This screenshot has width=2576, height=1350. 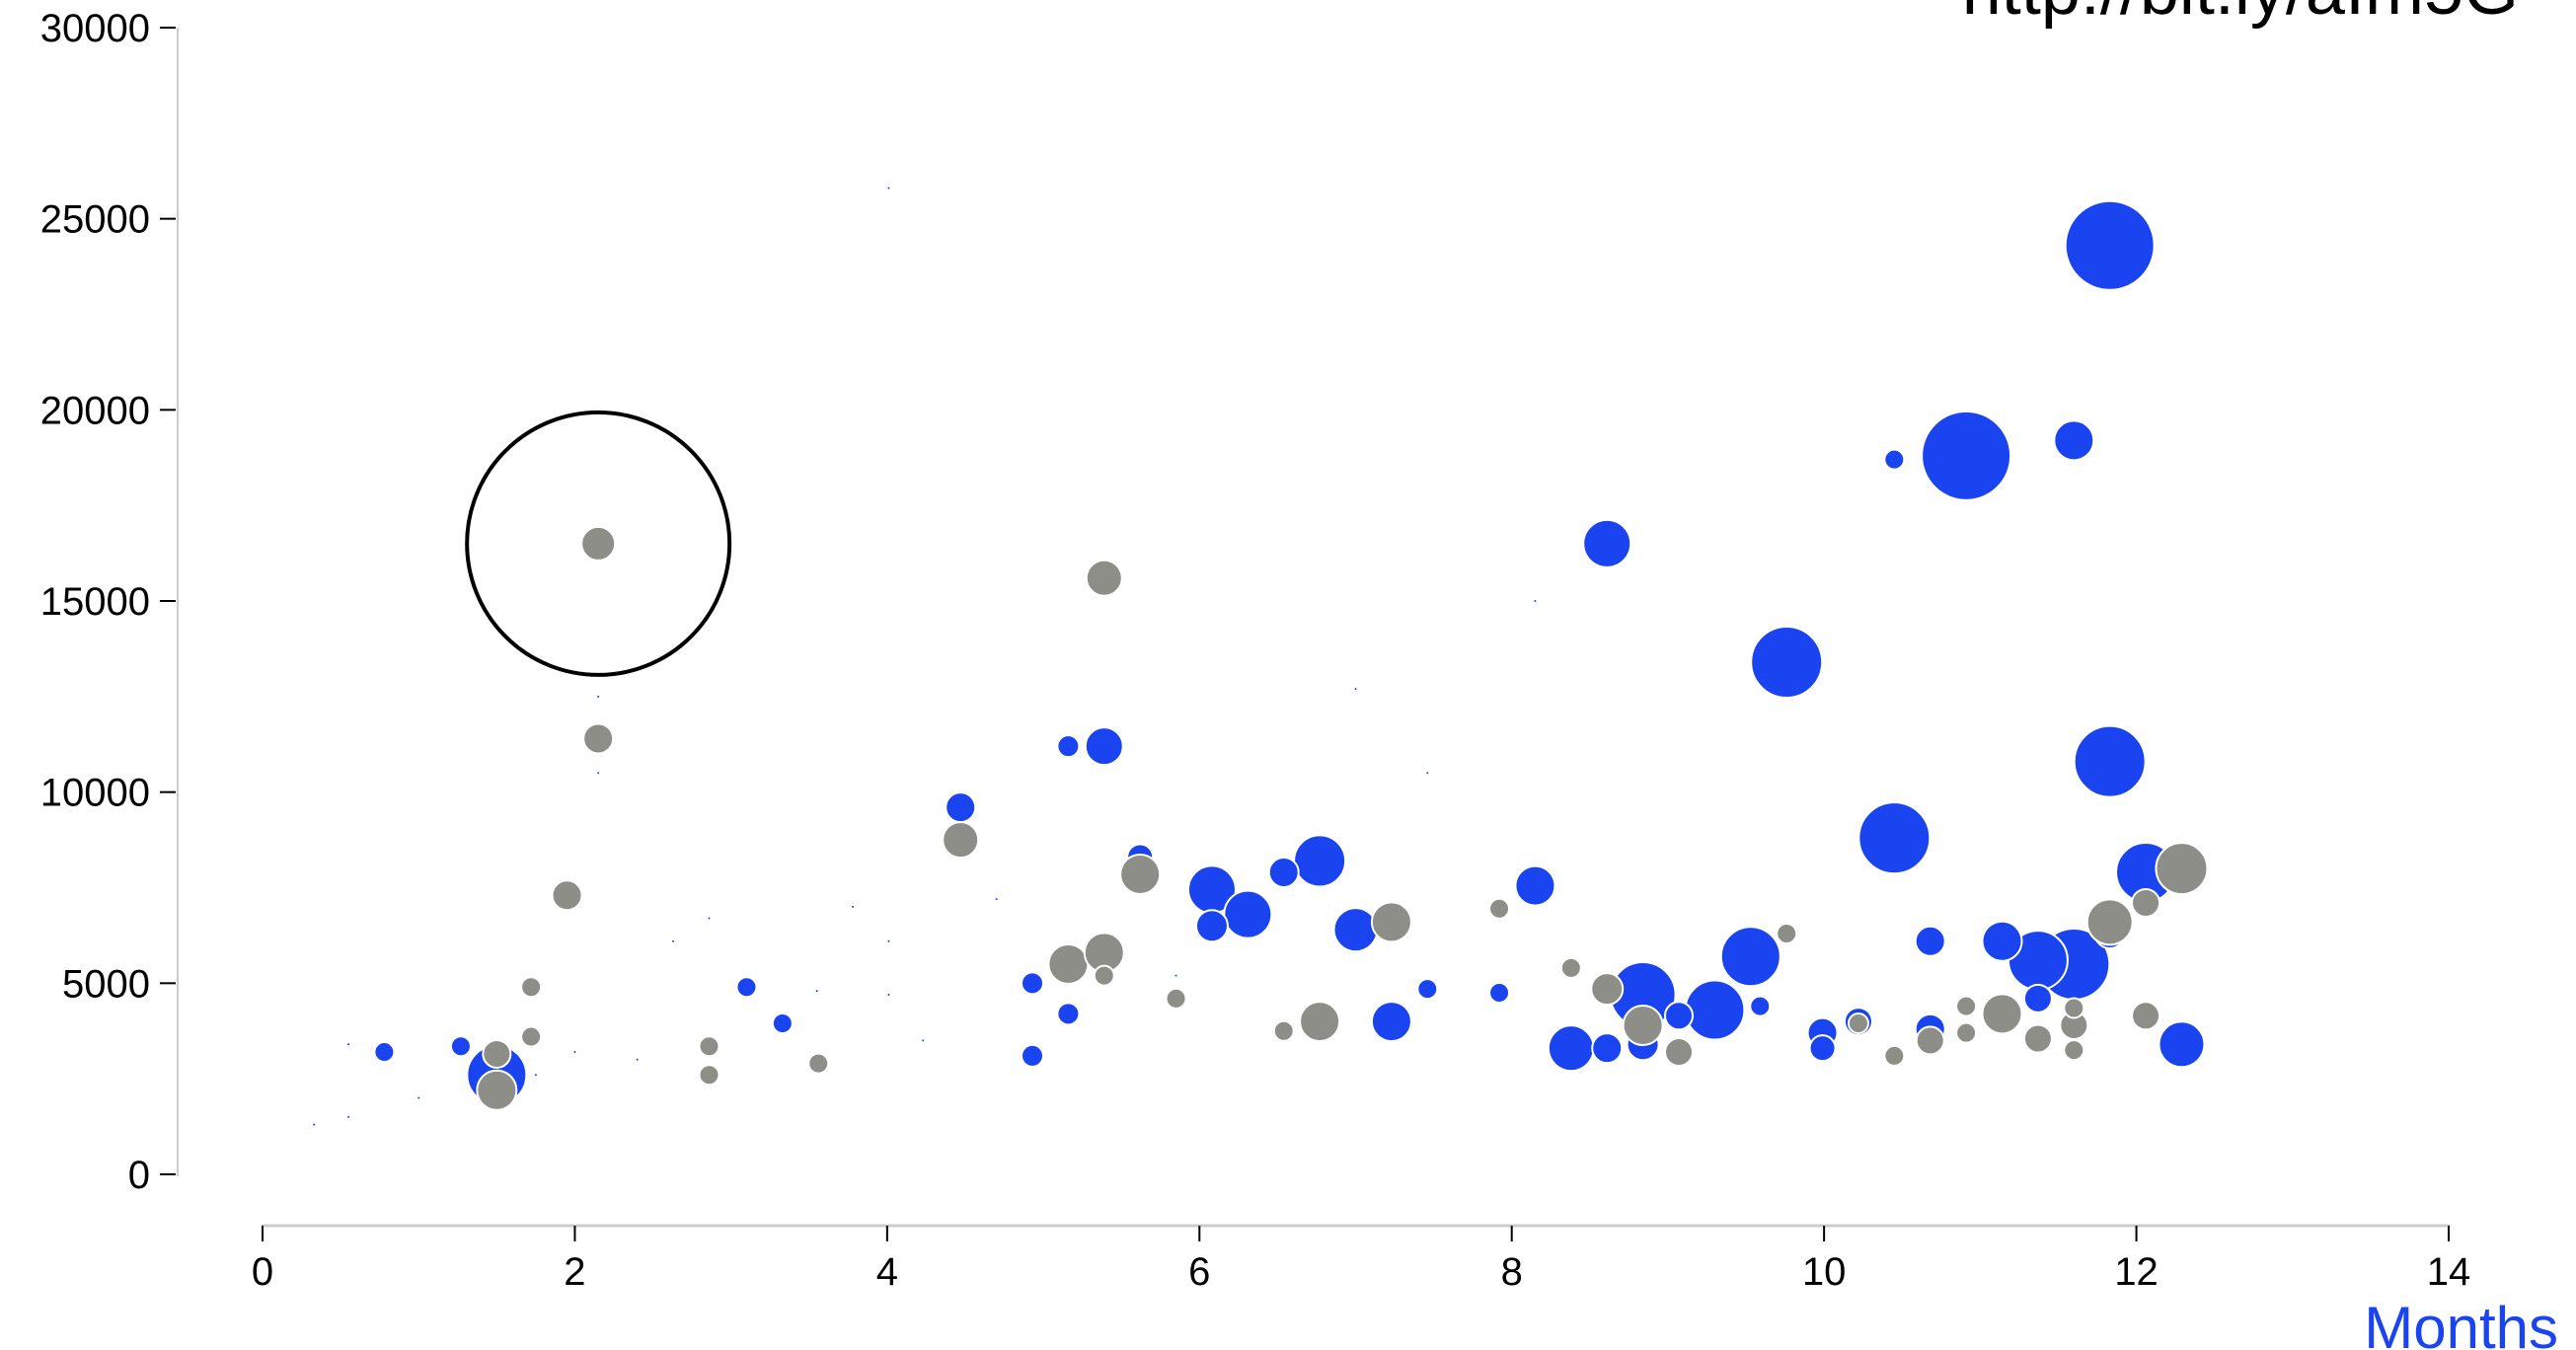 I want to click on x-axis: 0 2 4 6 8 10 12 14, so click(x=1361, y=1259).